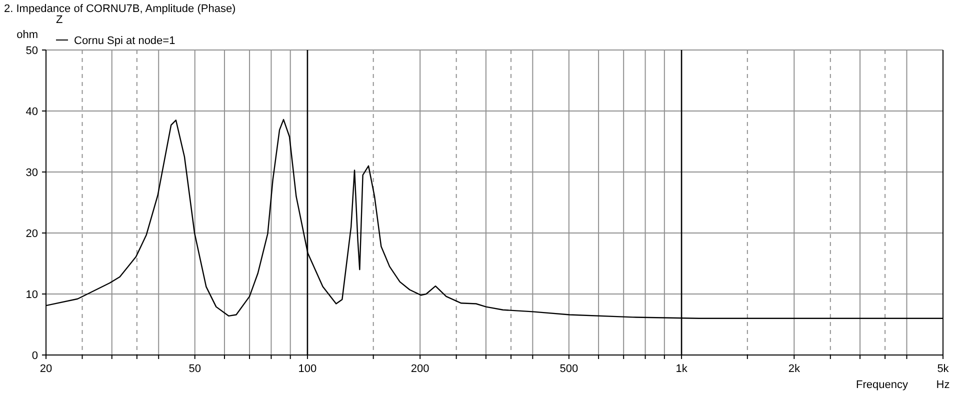  Describe the element at coordinates (120, 9) in the screenshot. I see `chart-title: 2. Impedance of CORNU7B, Amplitude (Phase)` at that location.